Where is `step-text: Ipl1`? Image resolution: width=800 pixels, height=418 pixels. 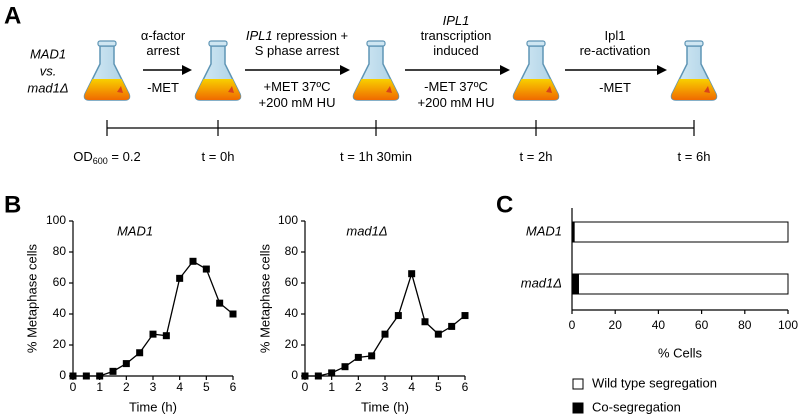 step-text: Ipl1 is located at coordinates (615, 35).